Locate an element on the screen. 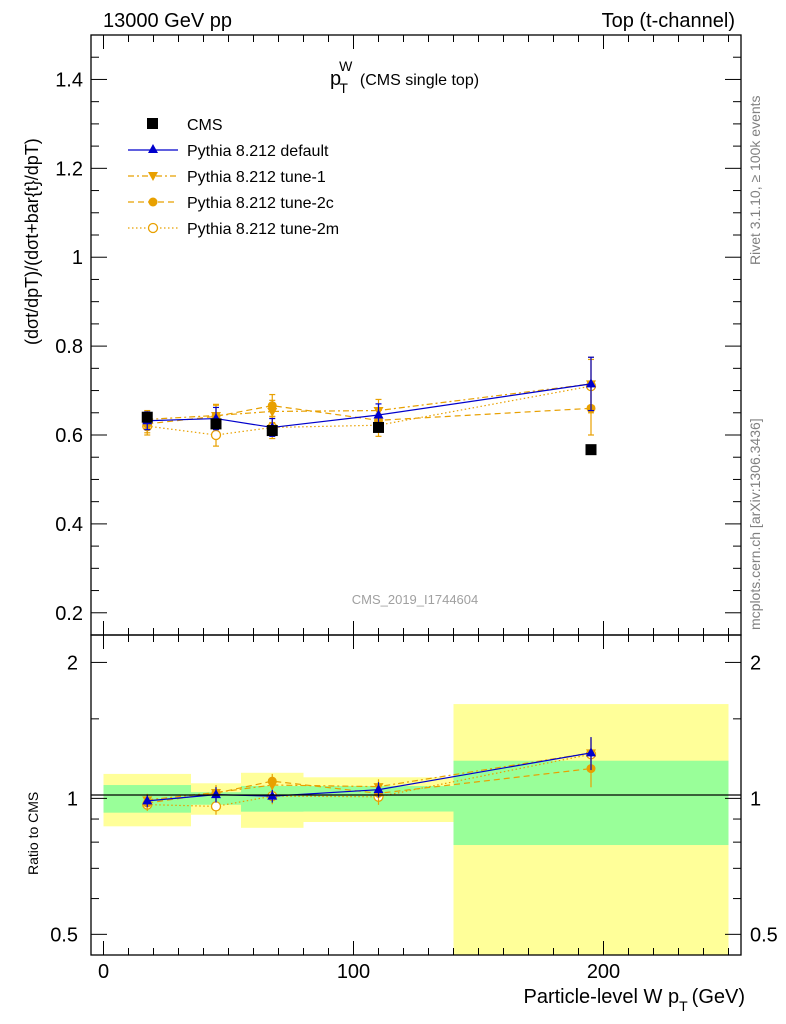  y-tick-label-0.2: 0.2 is located at coordinates (69, 614).